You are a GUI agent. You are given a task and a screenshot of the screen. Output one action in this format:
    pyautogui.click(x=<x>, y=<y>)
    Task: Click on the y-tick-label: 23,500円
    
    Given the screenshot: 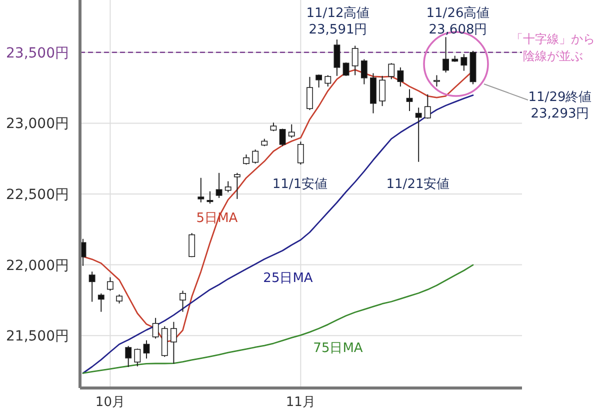 What is the action you would take?
    pyautogui.click(x=37, y=53)
    